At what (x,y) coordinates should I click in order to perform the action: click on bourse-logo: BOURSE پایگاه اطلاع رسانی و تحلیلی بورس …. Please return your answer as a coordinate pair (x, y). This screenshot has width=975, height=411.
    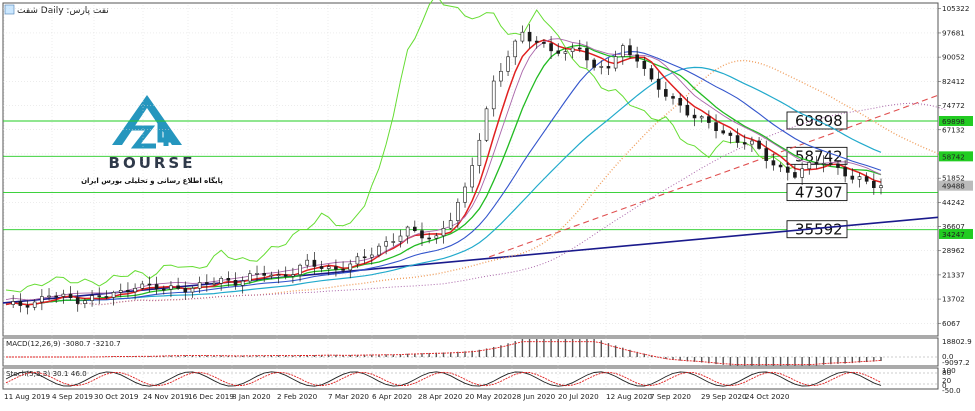
    Looking at the image, I should click on (152, 138).